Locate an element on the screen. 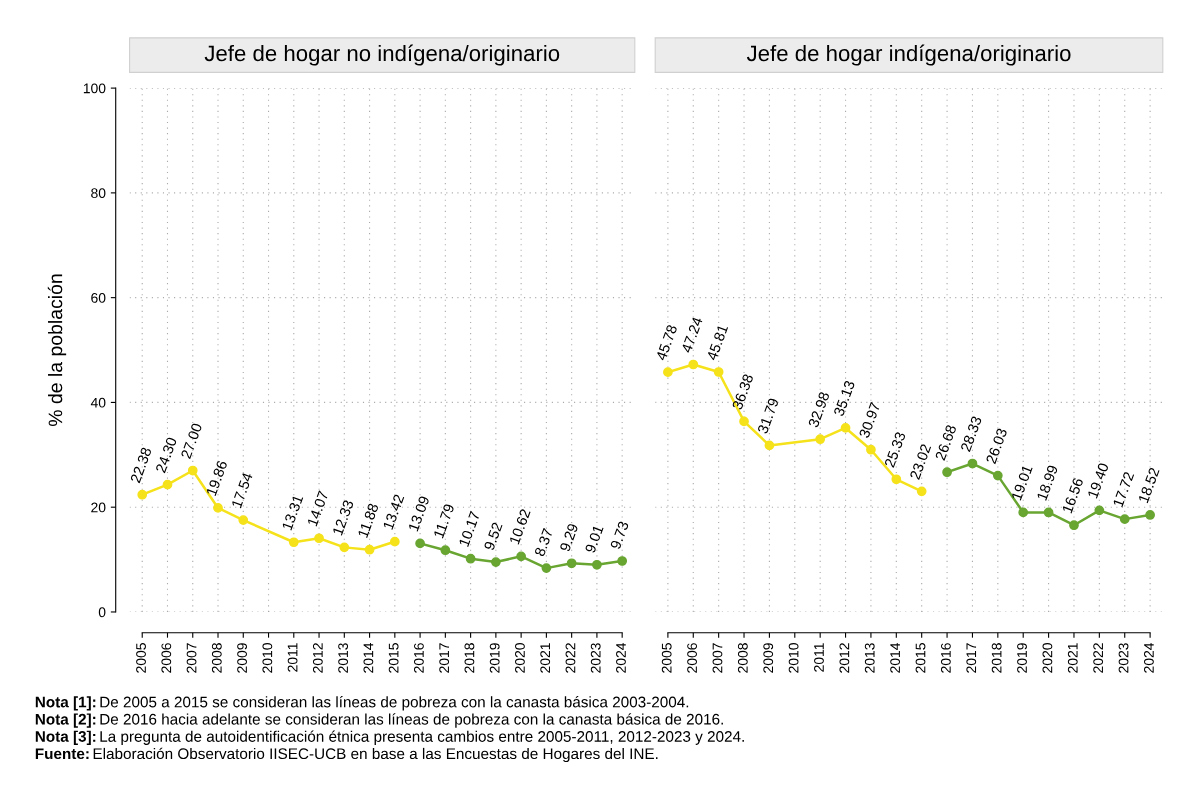 This screenshot has height=801, width=1200. data-label: 26.03 is located at coordinates (996, 446).